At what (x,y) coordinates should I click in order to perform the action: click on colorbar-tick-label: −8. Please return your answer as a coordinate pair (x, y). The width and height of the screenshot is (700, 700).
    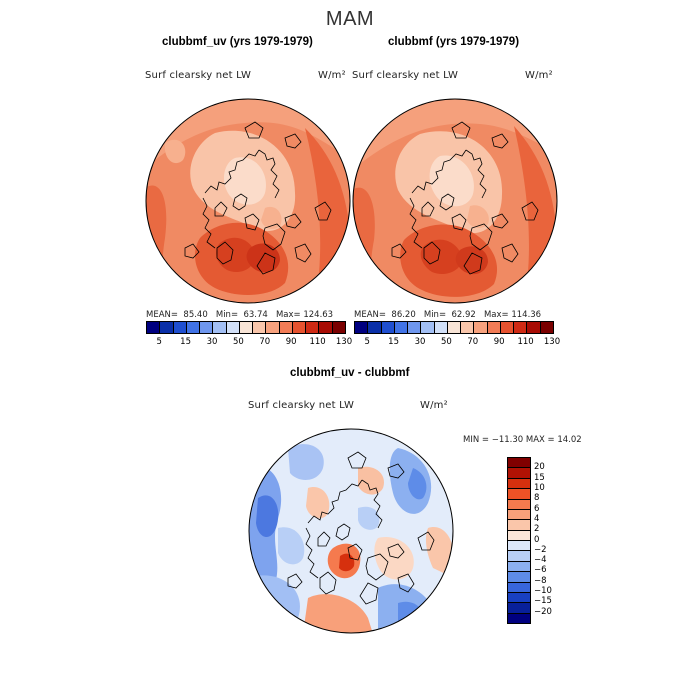
    Looking at the image, I should click on (540, 580).